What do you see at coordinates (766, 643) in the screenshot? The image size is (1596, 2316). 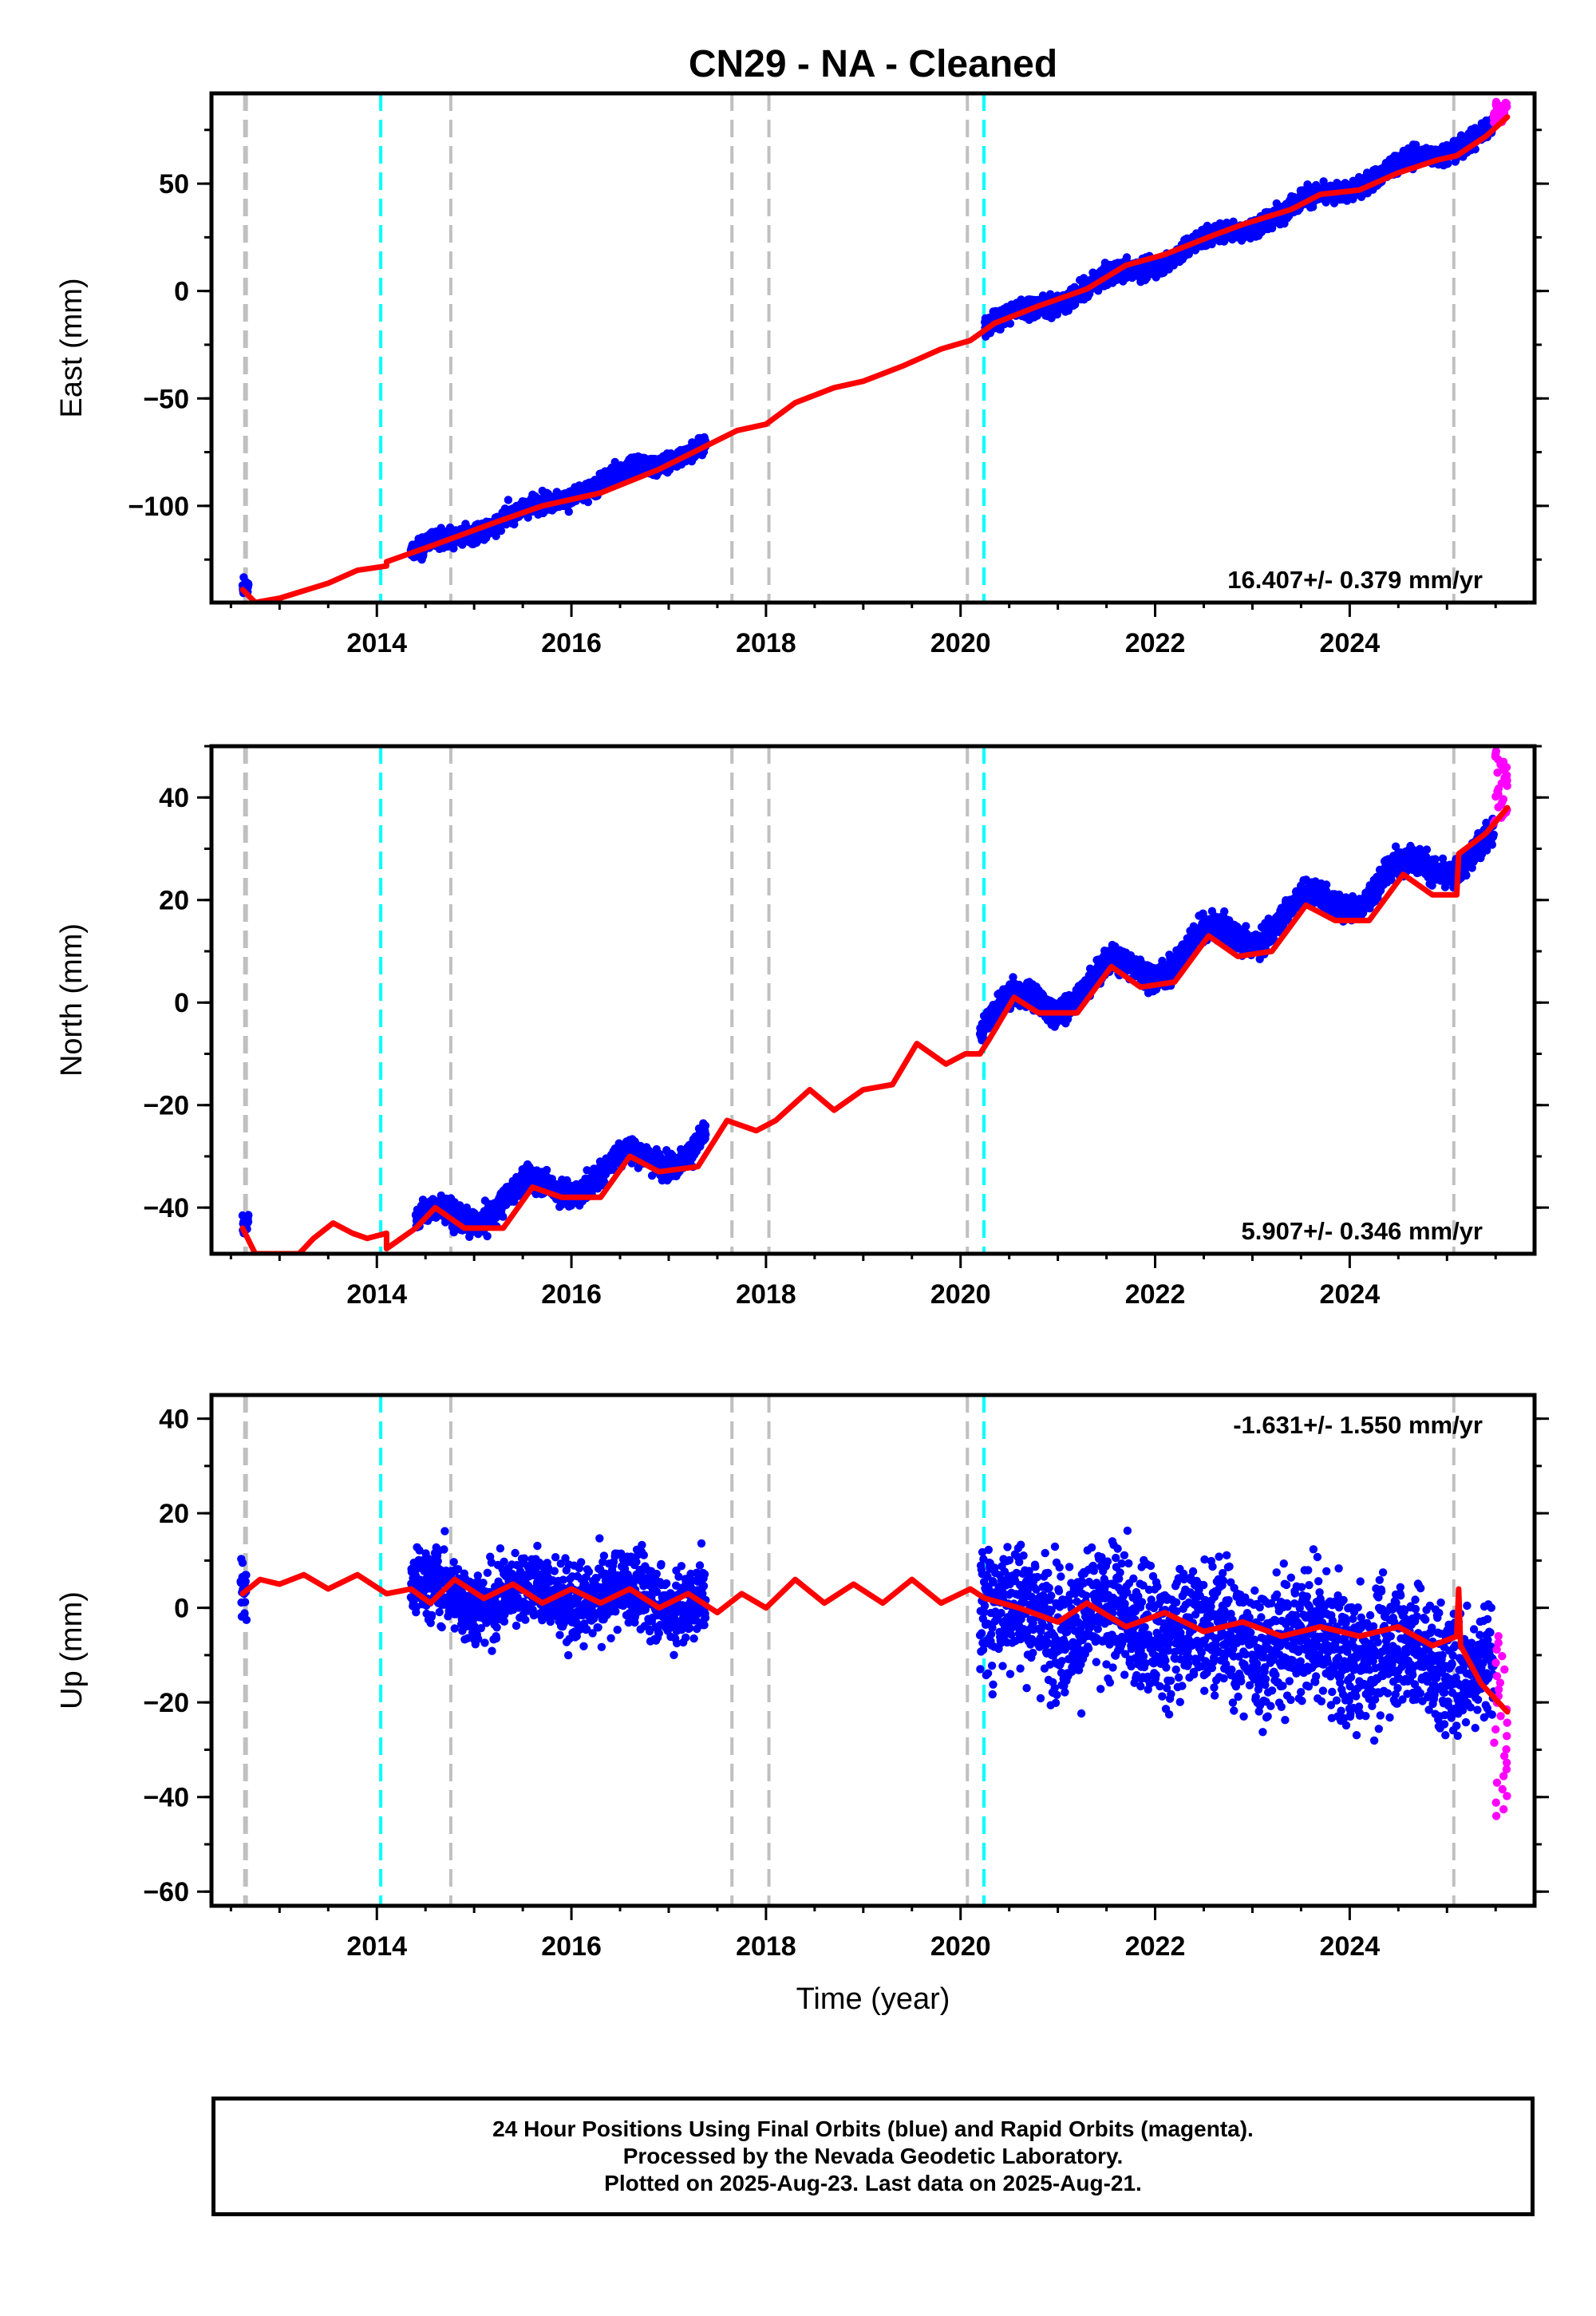 I see `x-tick-label: 2018` at bounding box center [766, 643].